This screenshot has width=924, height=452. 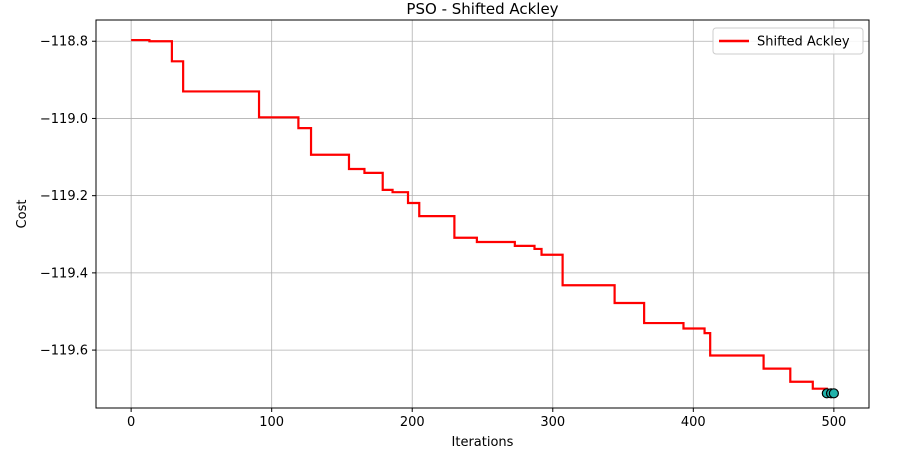 I want to click on y-tick-label: −119.2, so click(x=64, y=196).